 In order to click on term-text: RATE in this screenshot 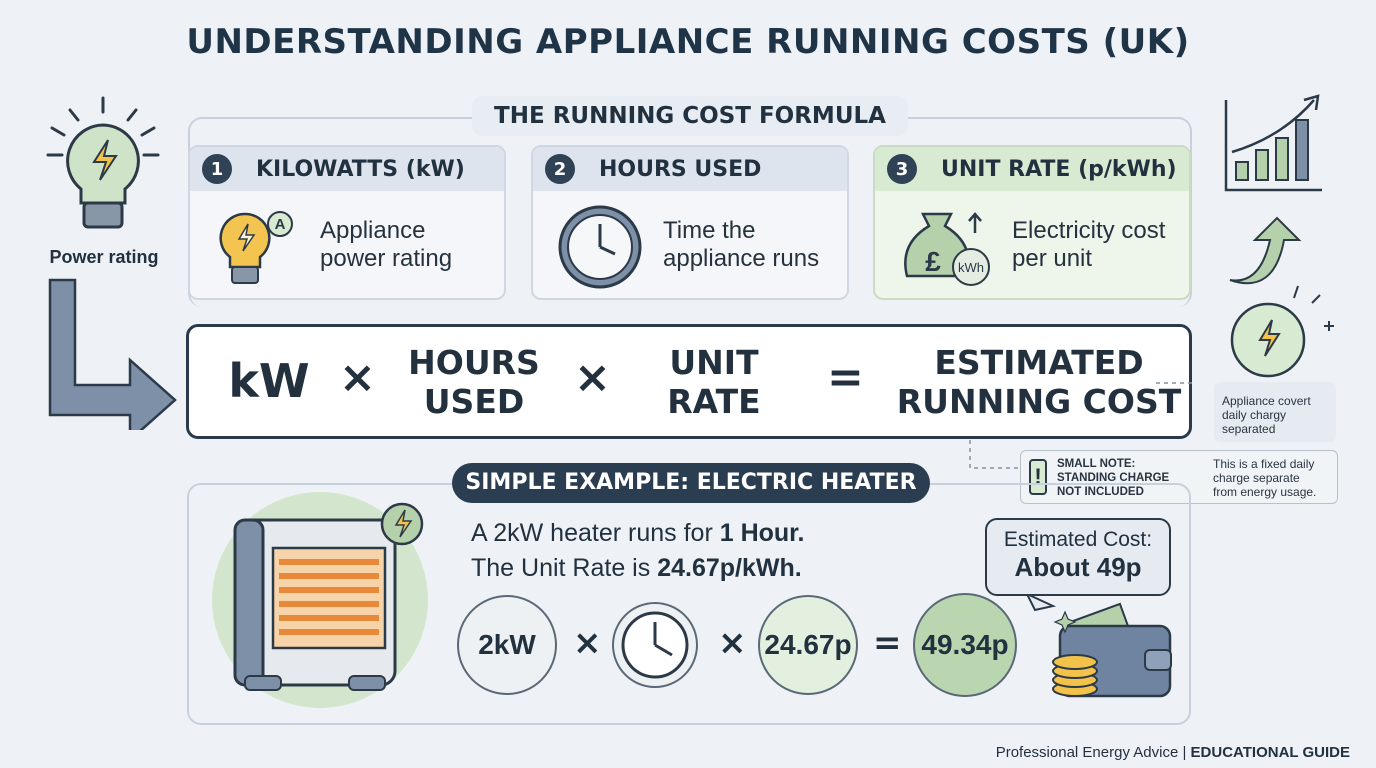, I will do `click(714, 401)`.